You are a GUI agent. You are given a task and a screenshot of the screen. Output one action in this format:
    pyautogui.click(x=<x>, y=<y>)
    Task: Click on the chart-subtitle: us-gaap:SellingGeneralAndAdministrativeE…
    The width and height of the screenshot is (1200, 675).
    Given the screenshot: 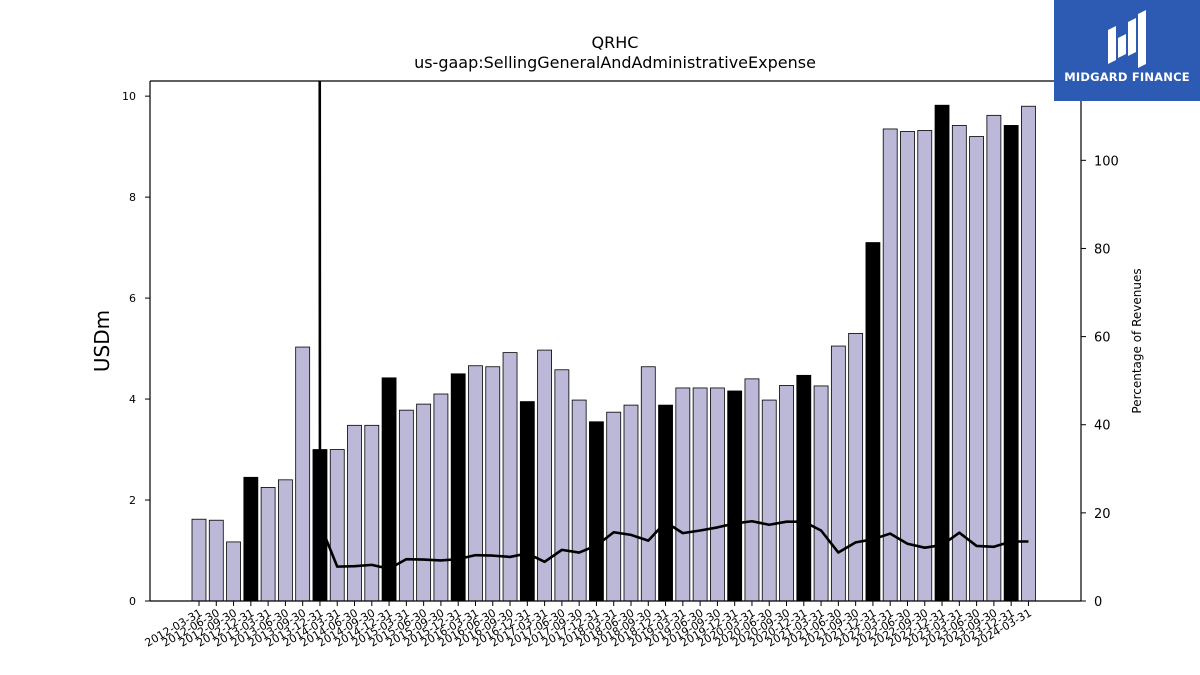 What is the action you would take?
    pyautogui.click(x=615, y=62)
    